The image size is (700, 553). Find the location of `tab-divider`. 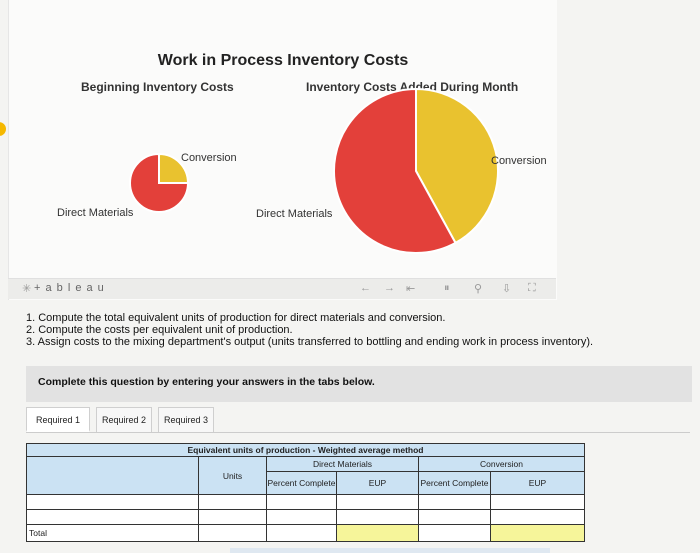

tab-divider is located at coordinates (358, 432).